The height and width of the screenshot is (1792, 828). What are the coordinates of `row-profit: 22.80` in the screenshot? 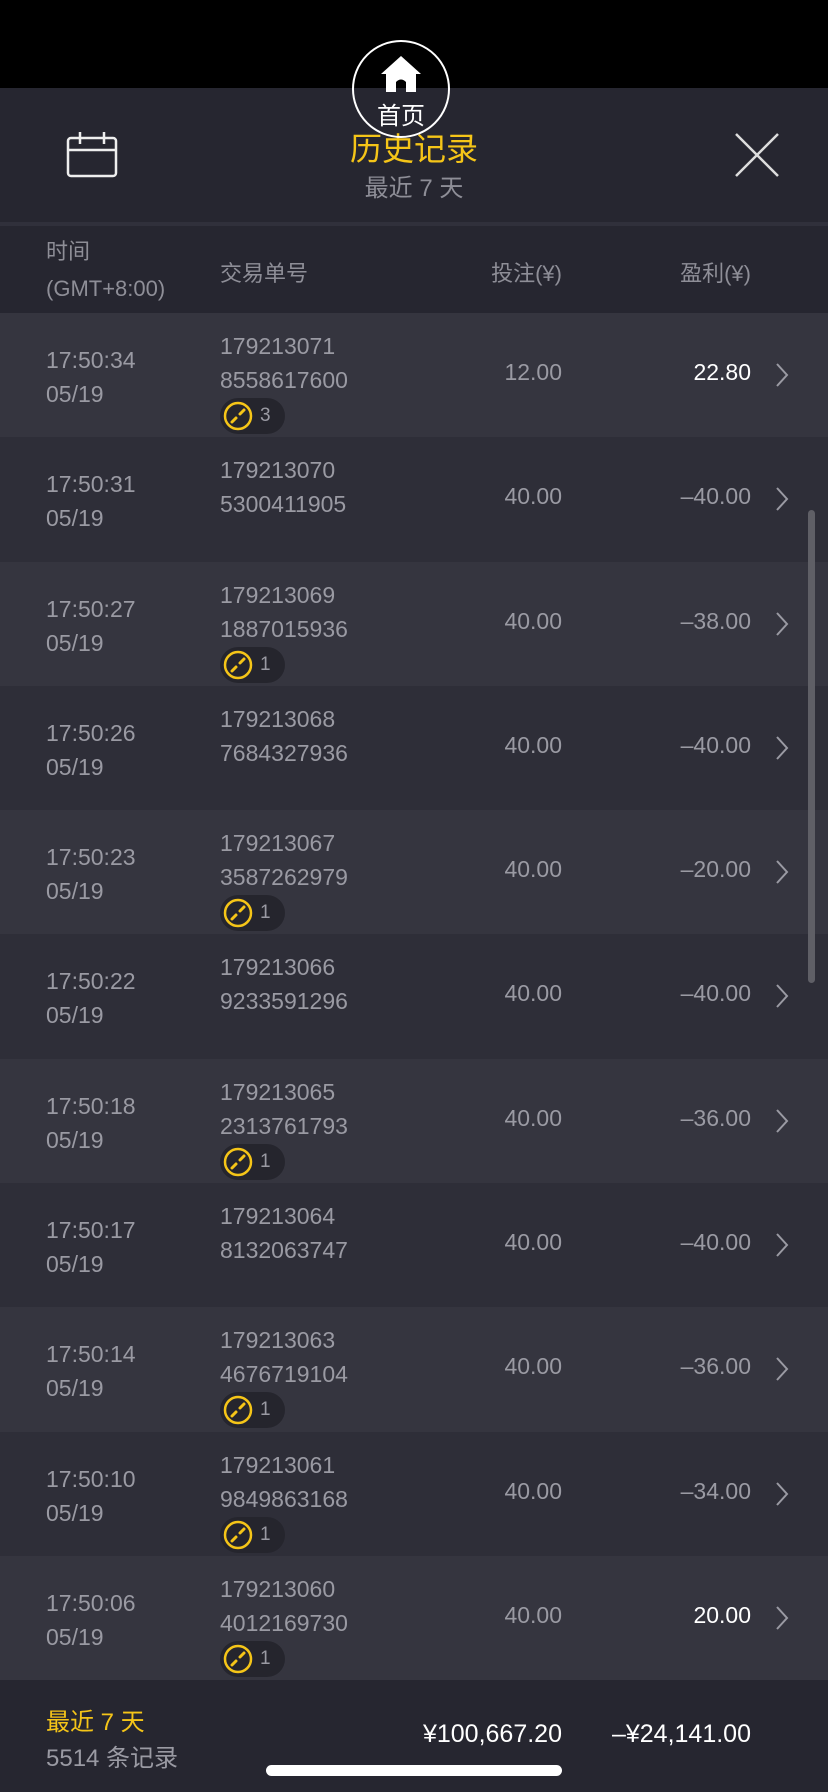 It's located at (722, 372).